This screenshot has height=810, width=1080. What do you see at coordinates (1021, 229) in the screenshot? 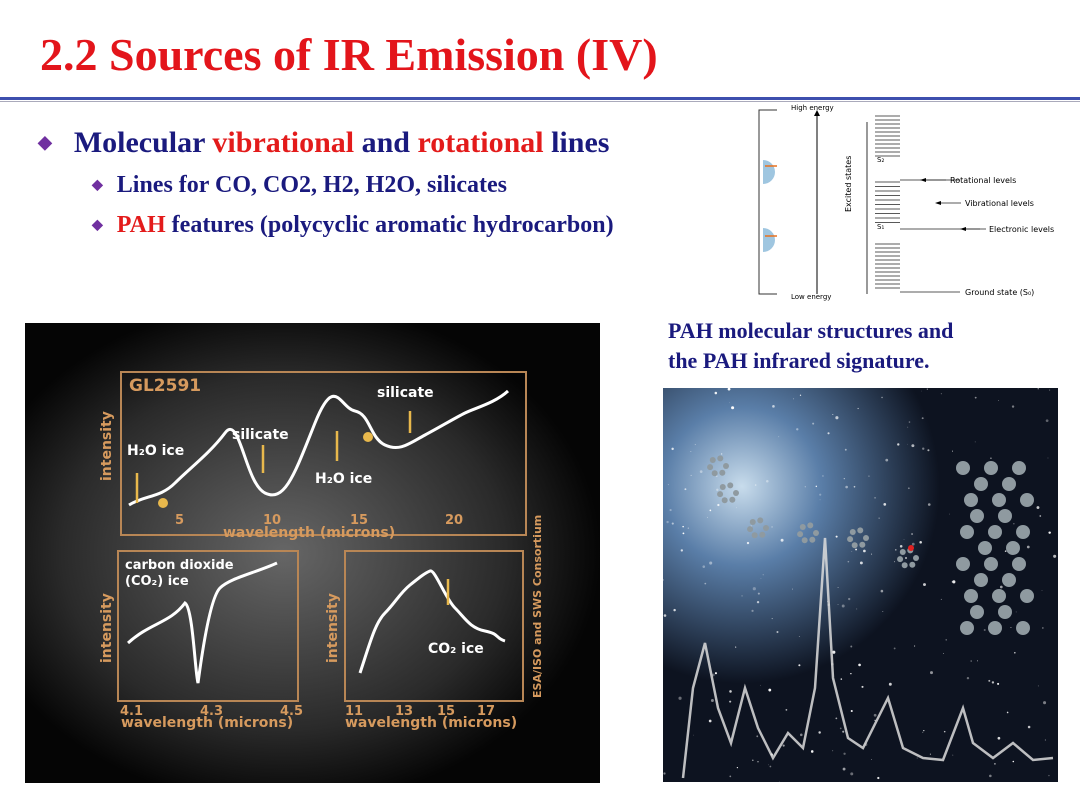
I see `label: Electronic levels` at bounding box center [1021, 229].